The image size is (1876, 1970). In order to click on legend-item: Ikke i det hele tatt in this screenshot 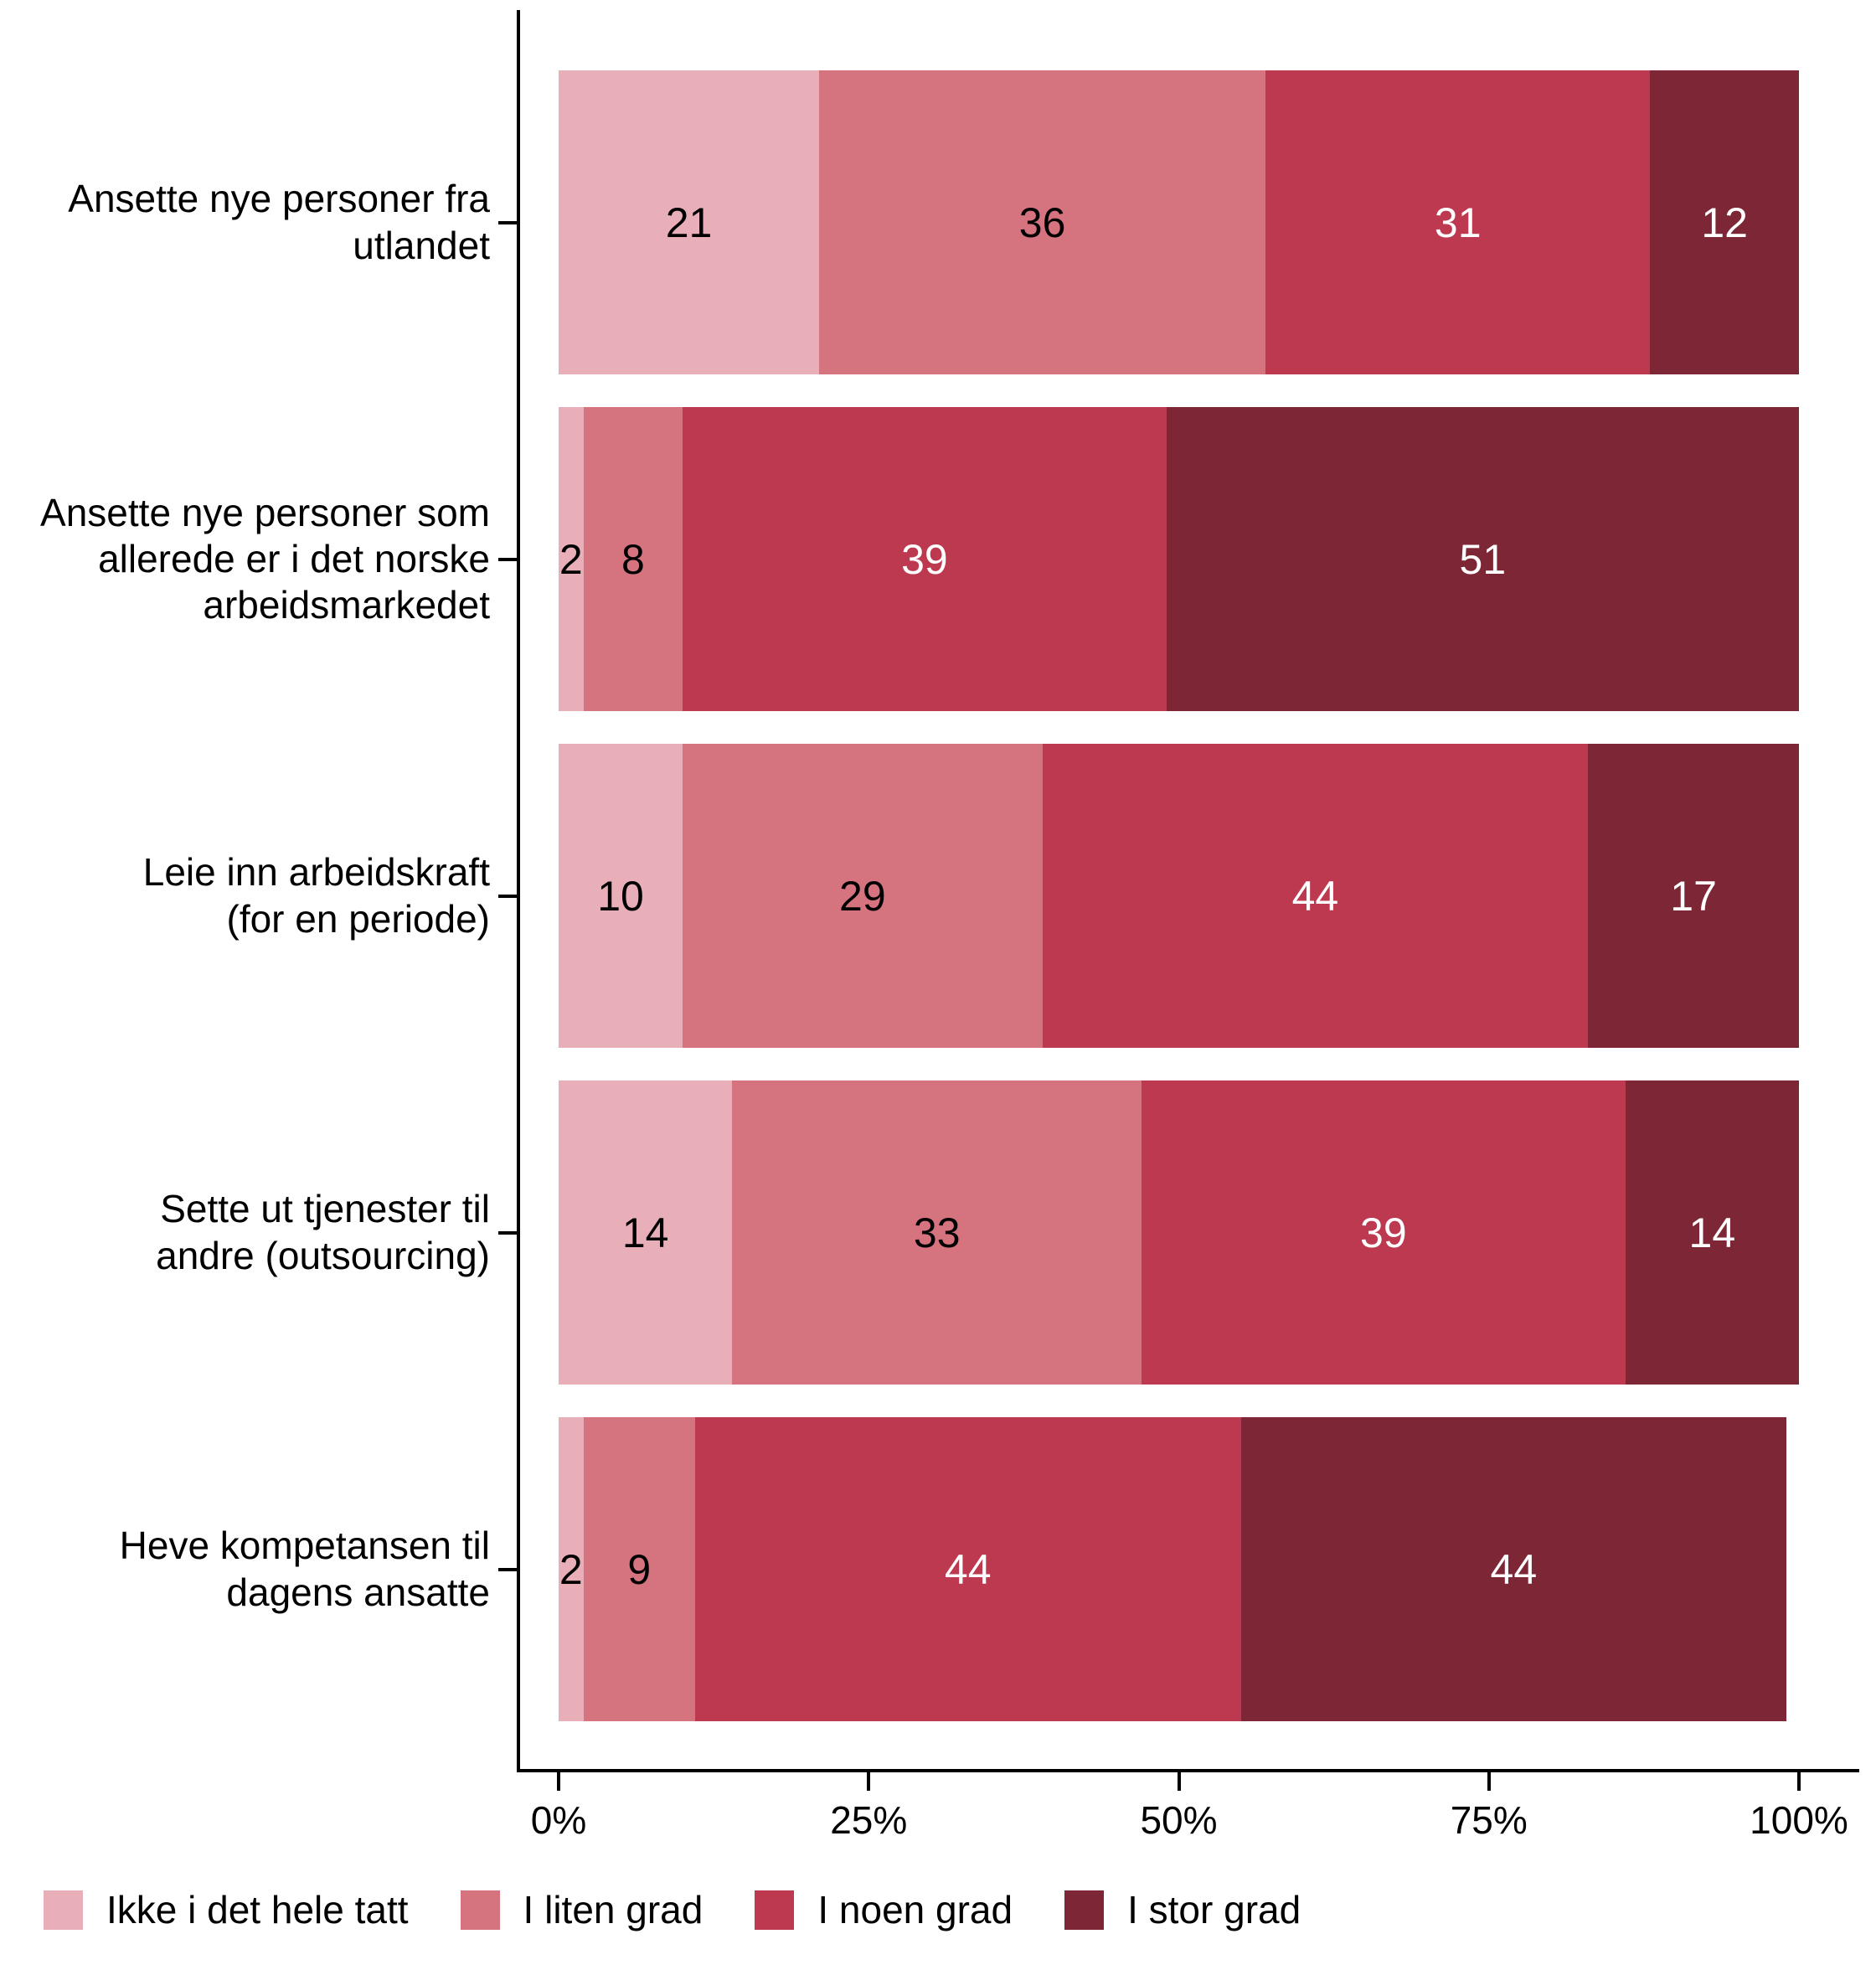, I will do `click(226, 1909)`.